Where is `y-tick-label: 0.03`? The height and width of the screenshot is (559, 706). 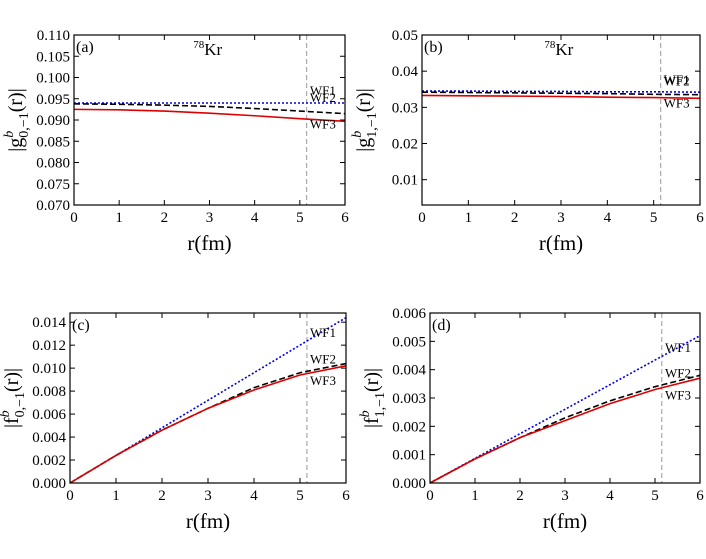 y-tick-label: 0.03 is located at coordinates (405, 108).